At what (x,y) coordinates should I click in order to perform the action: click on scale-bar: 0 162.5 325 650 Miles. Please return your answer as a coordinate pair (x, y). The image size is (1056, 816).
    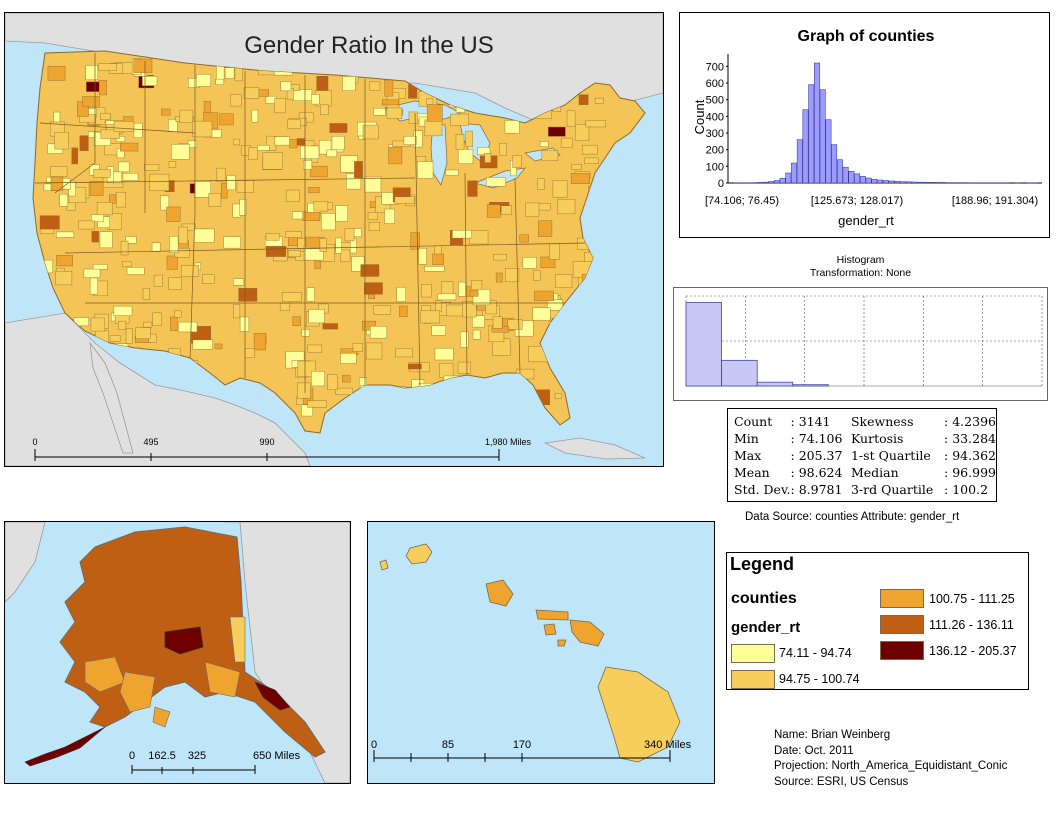
    Looking at the image, I should click on (215, 762).